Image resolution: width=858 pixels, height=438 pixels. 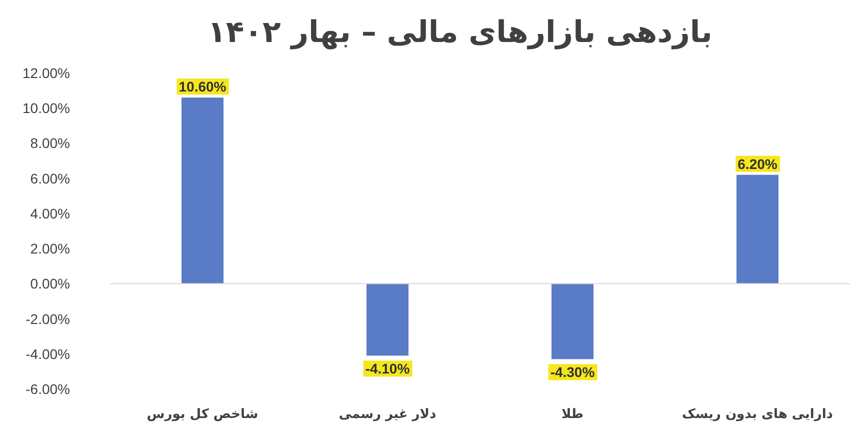 What do you see at coordinates (50, 284) in the screenshot?
I see `y-tick-label: 0.00%` at bounding box center [50, 284].